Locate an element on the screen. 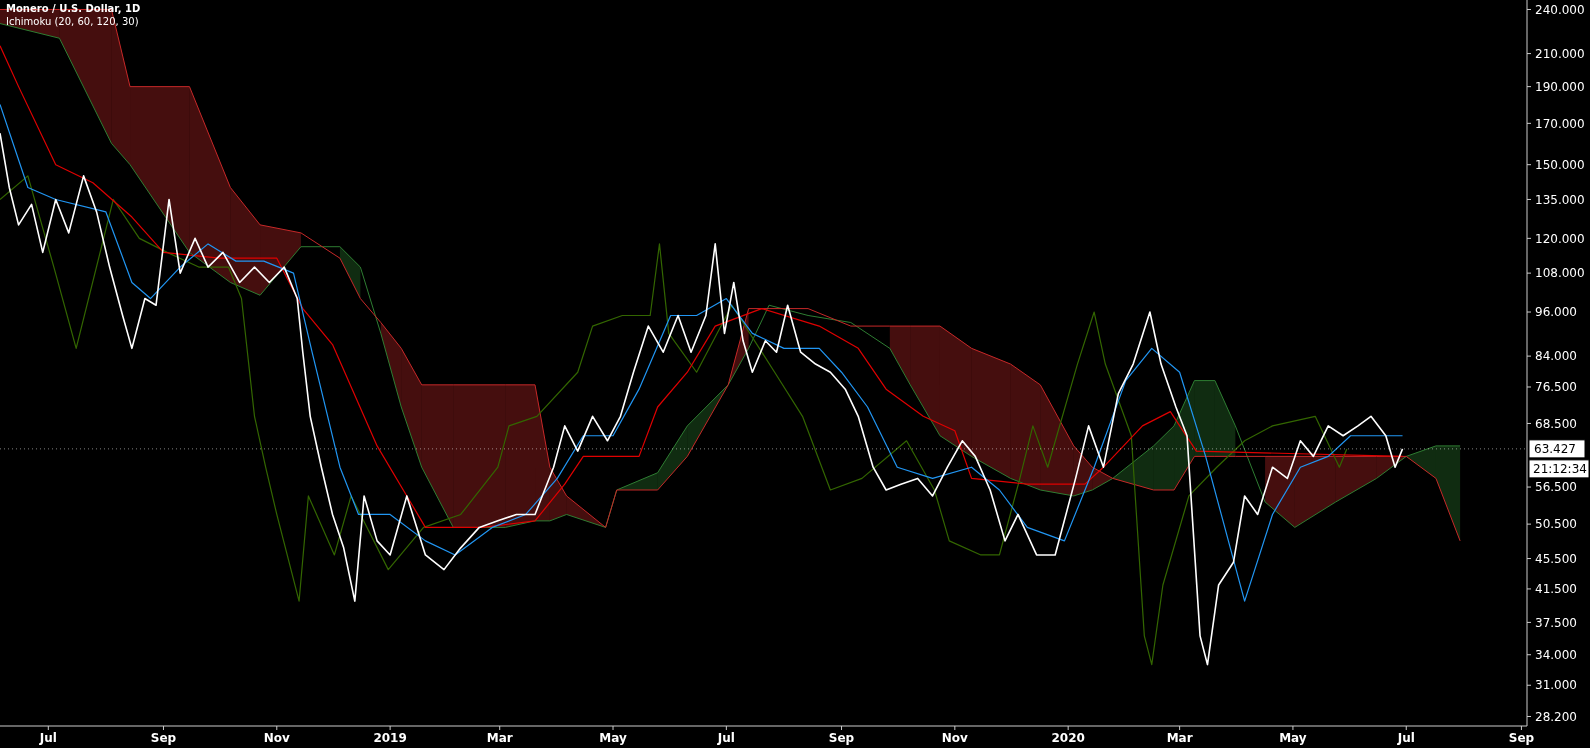 Image resolution: width=1590 pixels, height=748 pixels. y-tick-label: 108.000 is located at coordinates (1560, 273).